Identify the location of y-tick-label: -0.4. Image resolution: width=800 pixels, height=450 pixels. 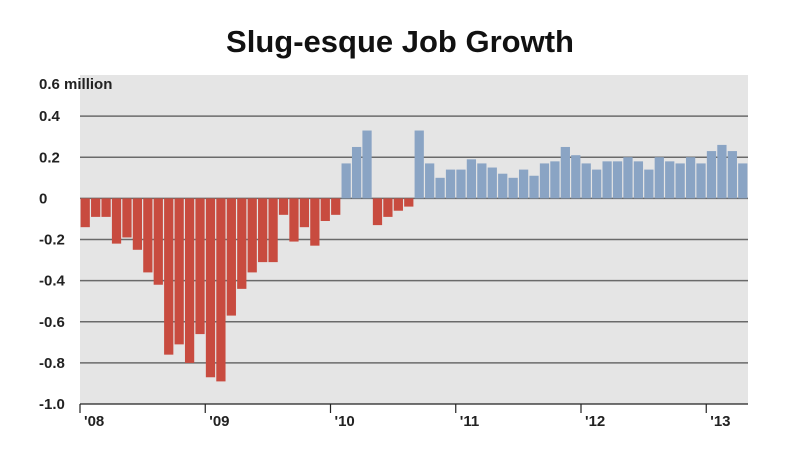
(52, 281).